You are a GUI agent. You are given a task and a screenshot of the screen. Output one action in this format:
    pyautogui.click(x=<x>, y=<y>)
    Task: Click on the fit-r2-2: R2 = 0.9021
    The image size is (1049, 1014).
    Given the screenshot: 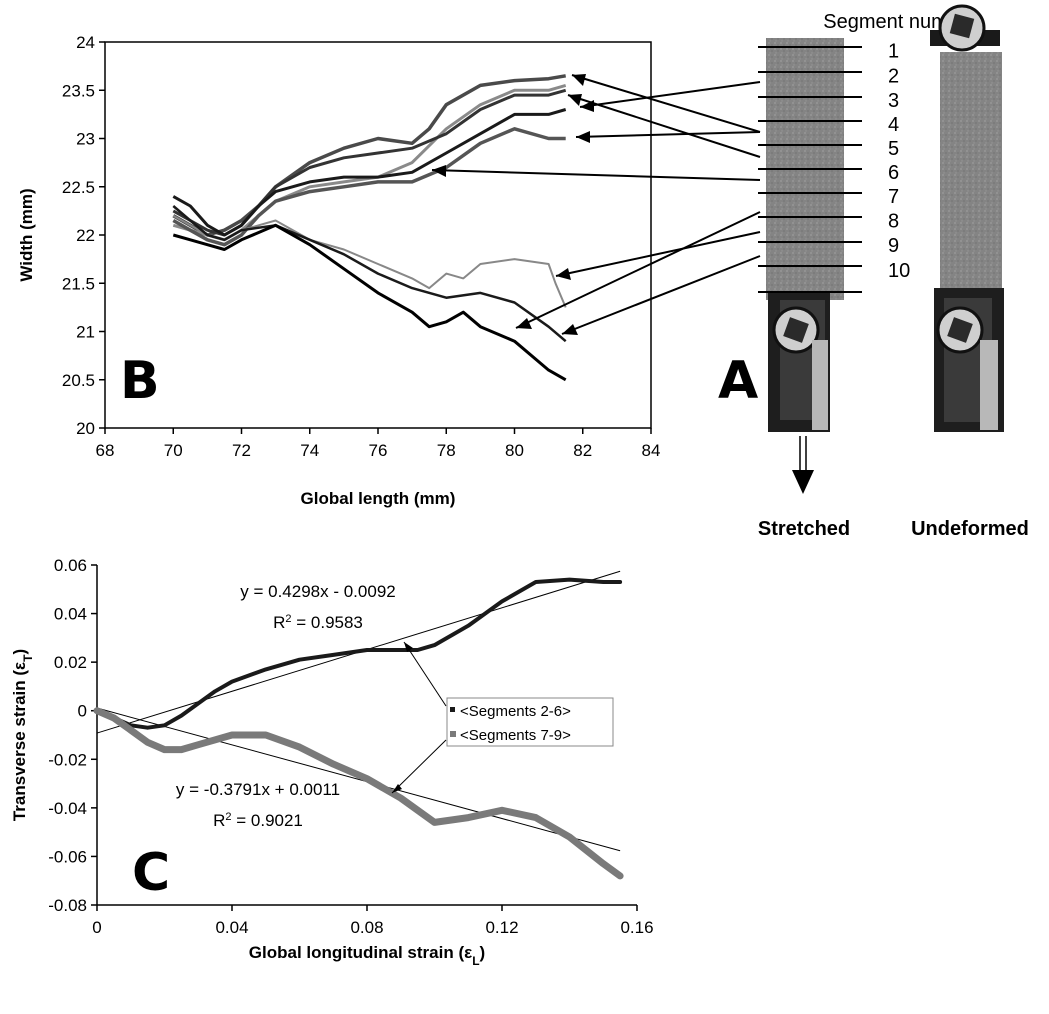 What is the action you would take?
    pyautogui.click(x=258, y=820)
    